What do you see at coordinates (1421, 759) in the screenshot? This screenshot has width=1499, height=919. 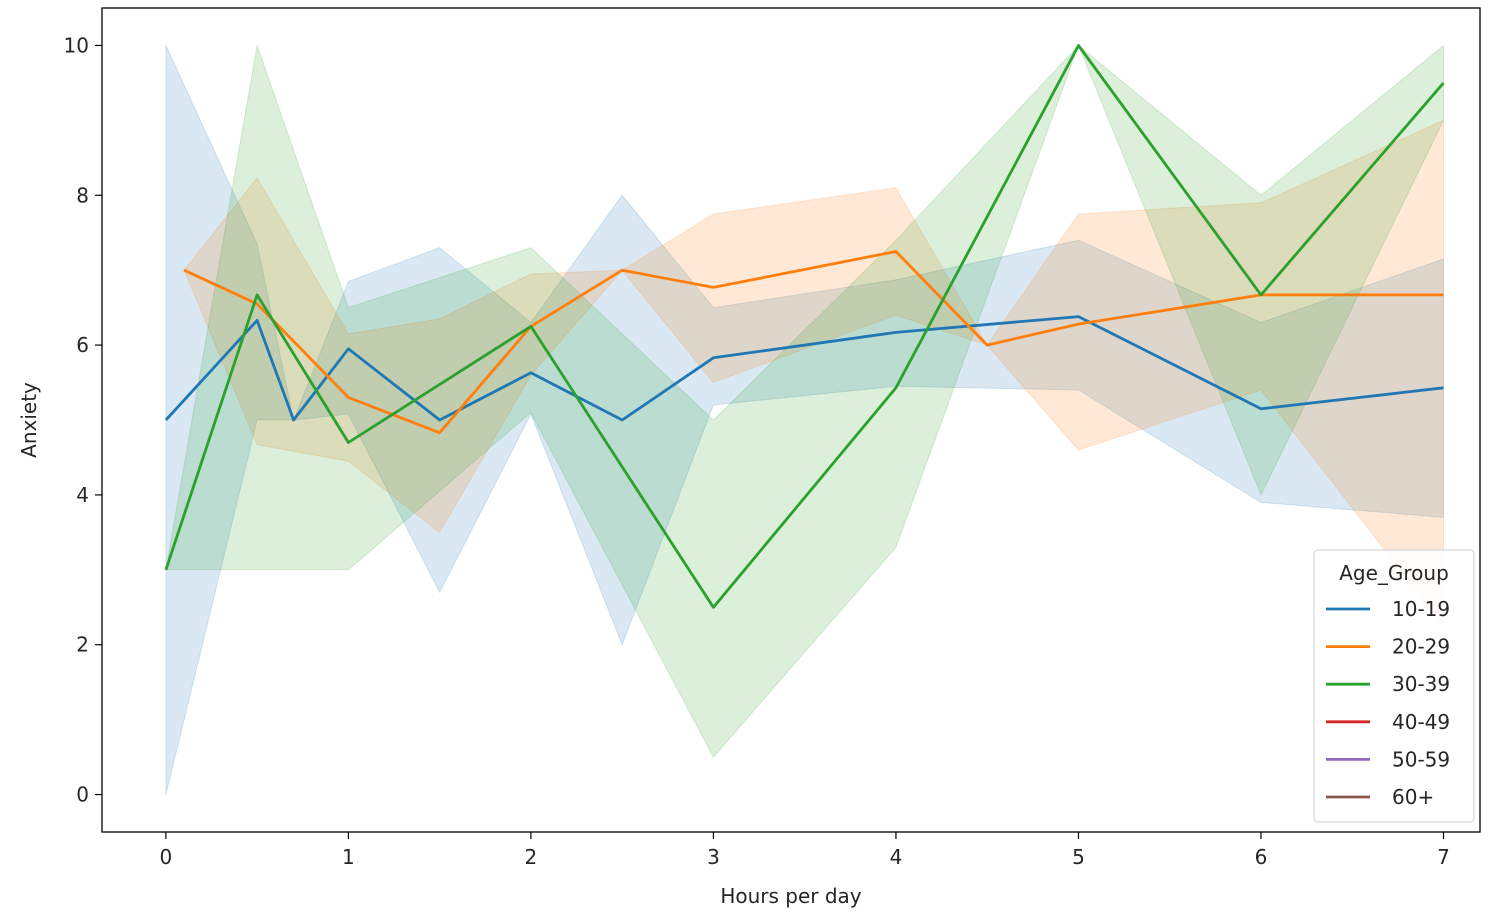 I see `legend-label-50-59: 50-59` at bounding box center [1421, 759].